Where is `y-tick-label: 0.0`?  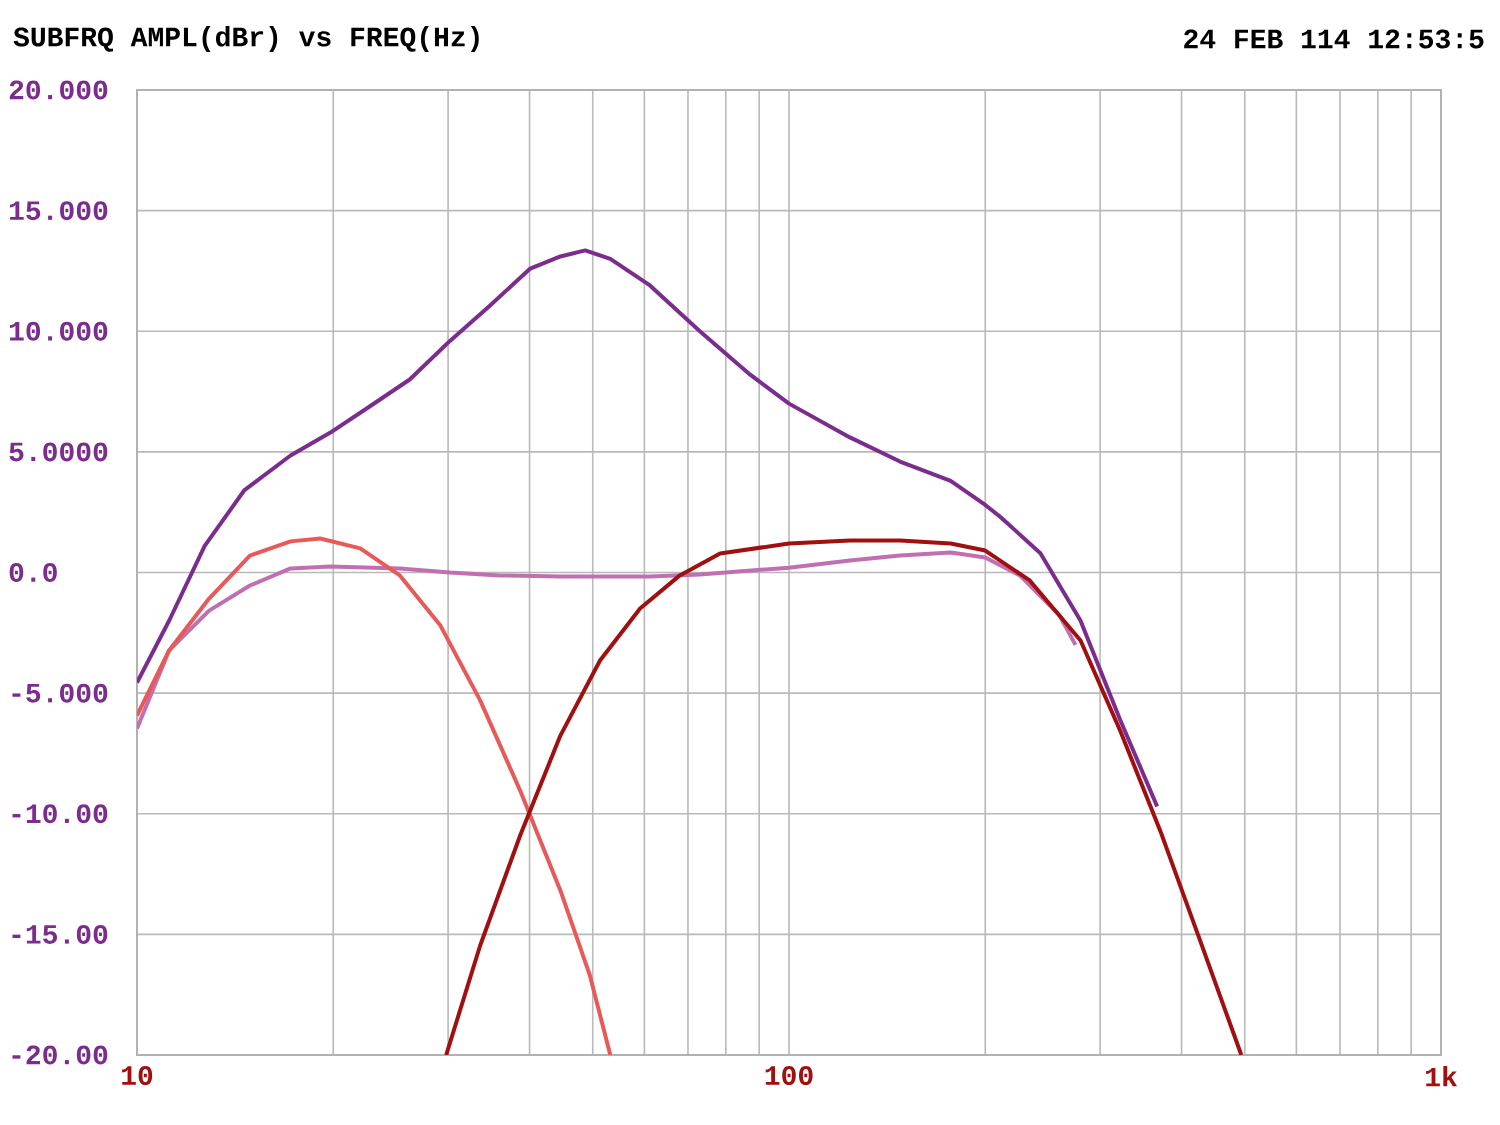
y-tick-label: 0.0 is located at coordinates (33, 573).